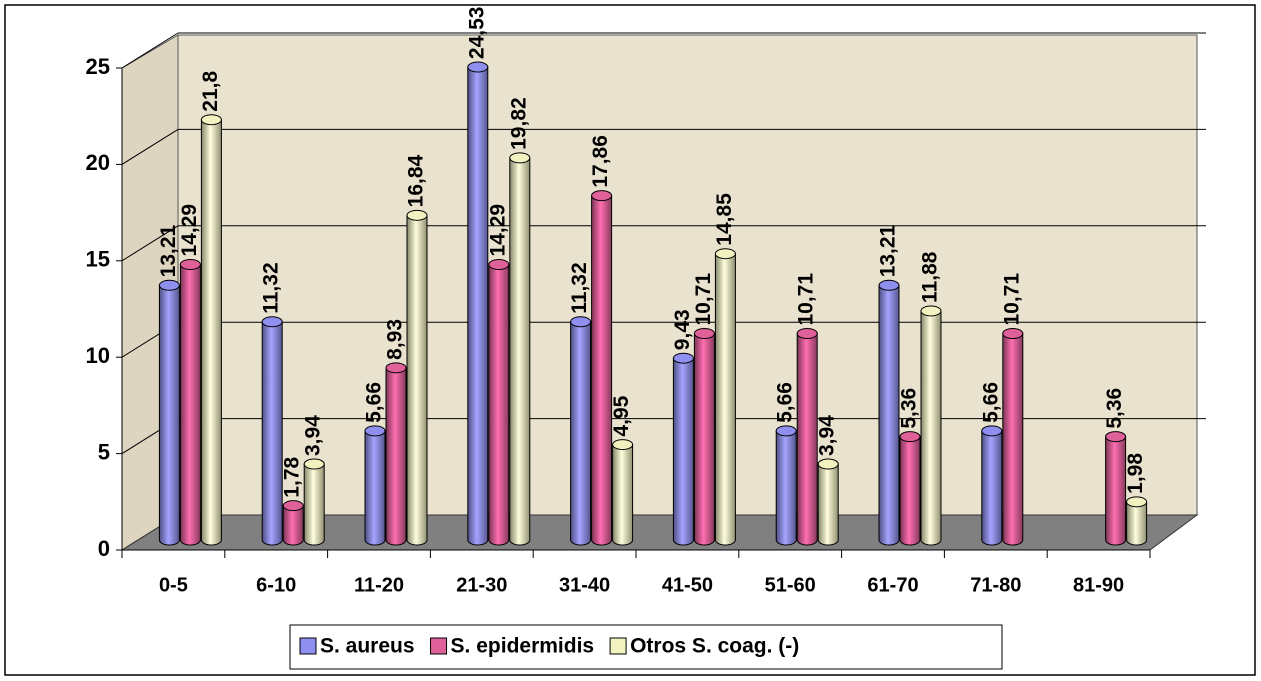 The height and width of the screenshot is (681, 1261). Describe the element at coordinates (210, 91) in the screenshot. I see `data-label: 21,8` at that location.